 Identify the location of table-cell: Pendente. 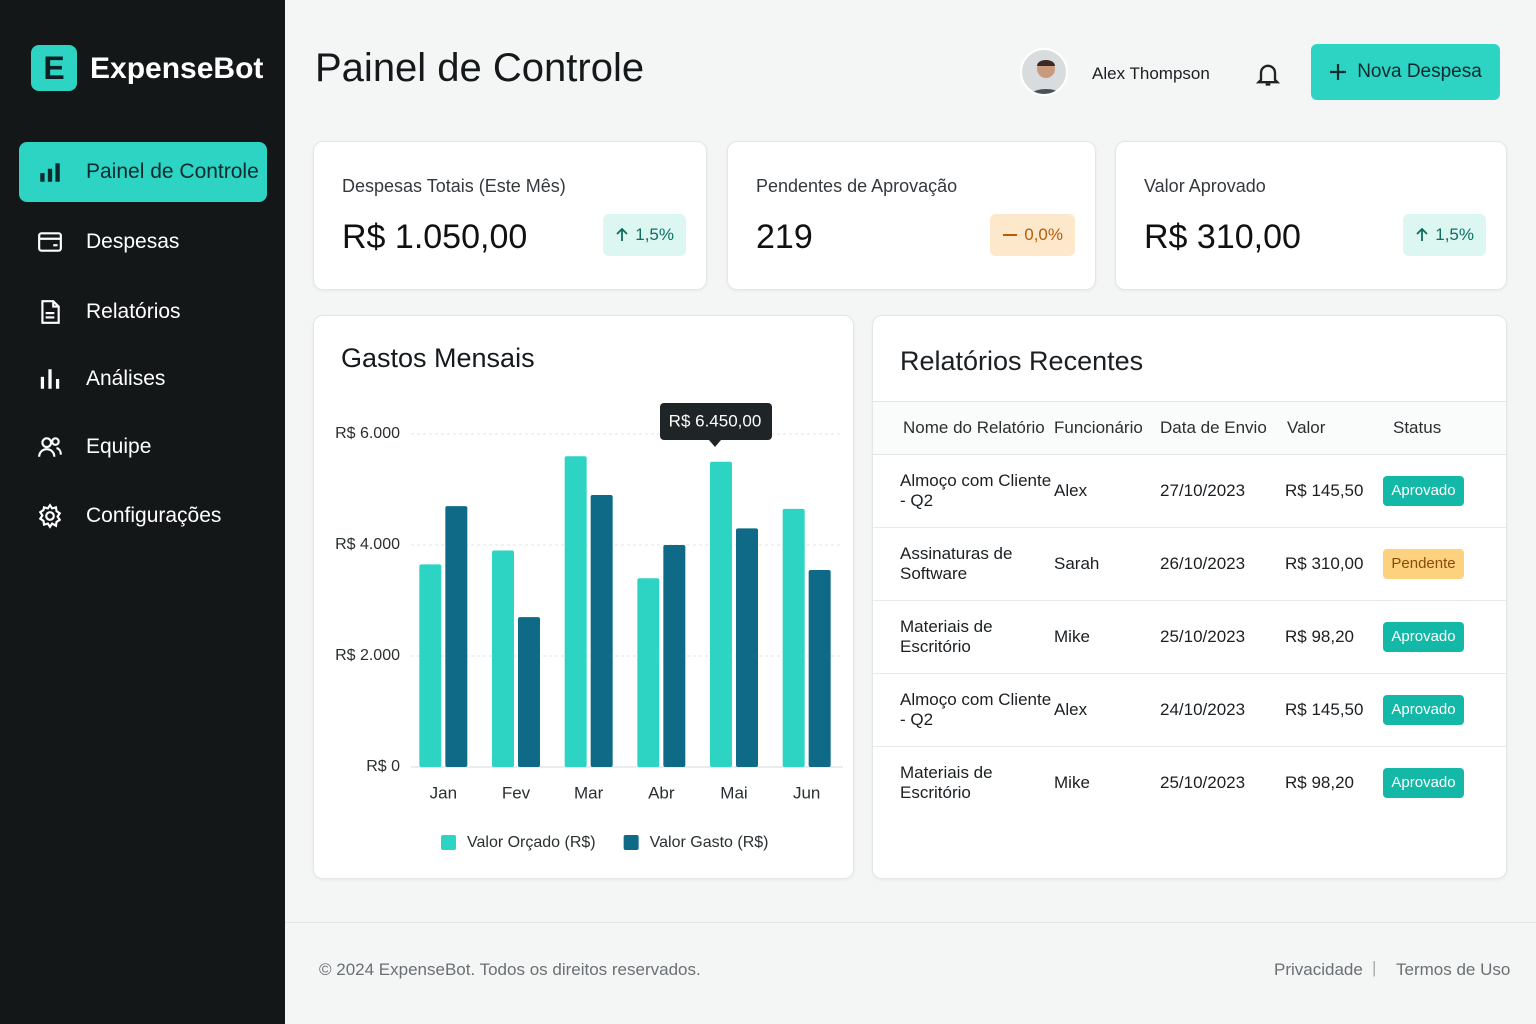
(1443, 564).